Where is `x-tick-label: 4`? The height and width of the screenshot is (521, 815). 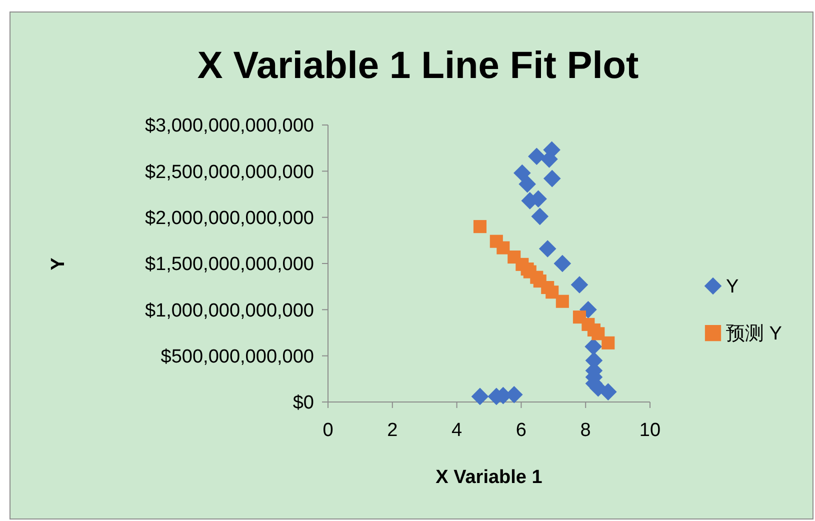 x-tick-label: 4 is located at coordinates (457, 430).